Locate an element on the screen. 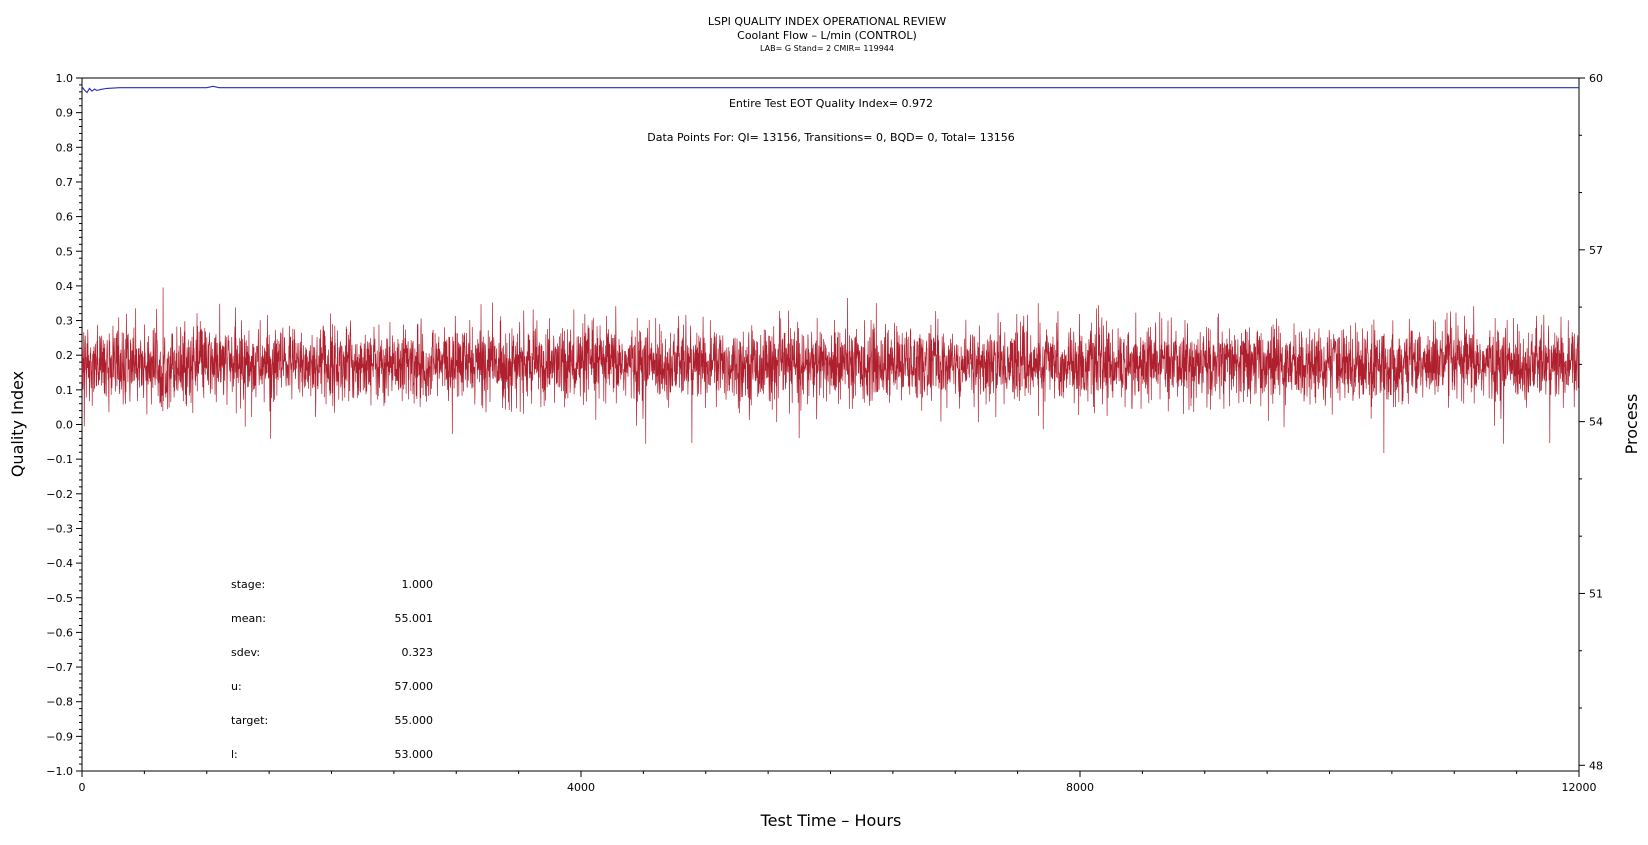 This screenshot has width=1648, height=845. stat-value: 55.000 is located at coordinates (414, 720).